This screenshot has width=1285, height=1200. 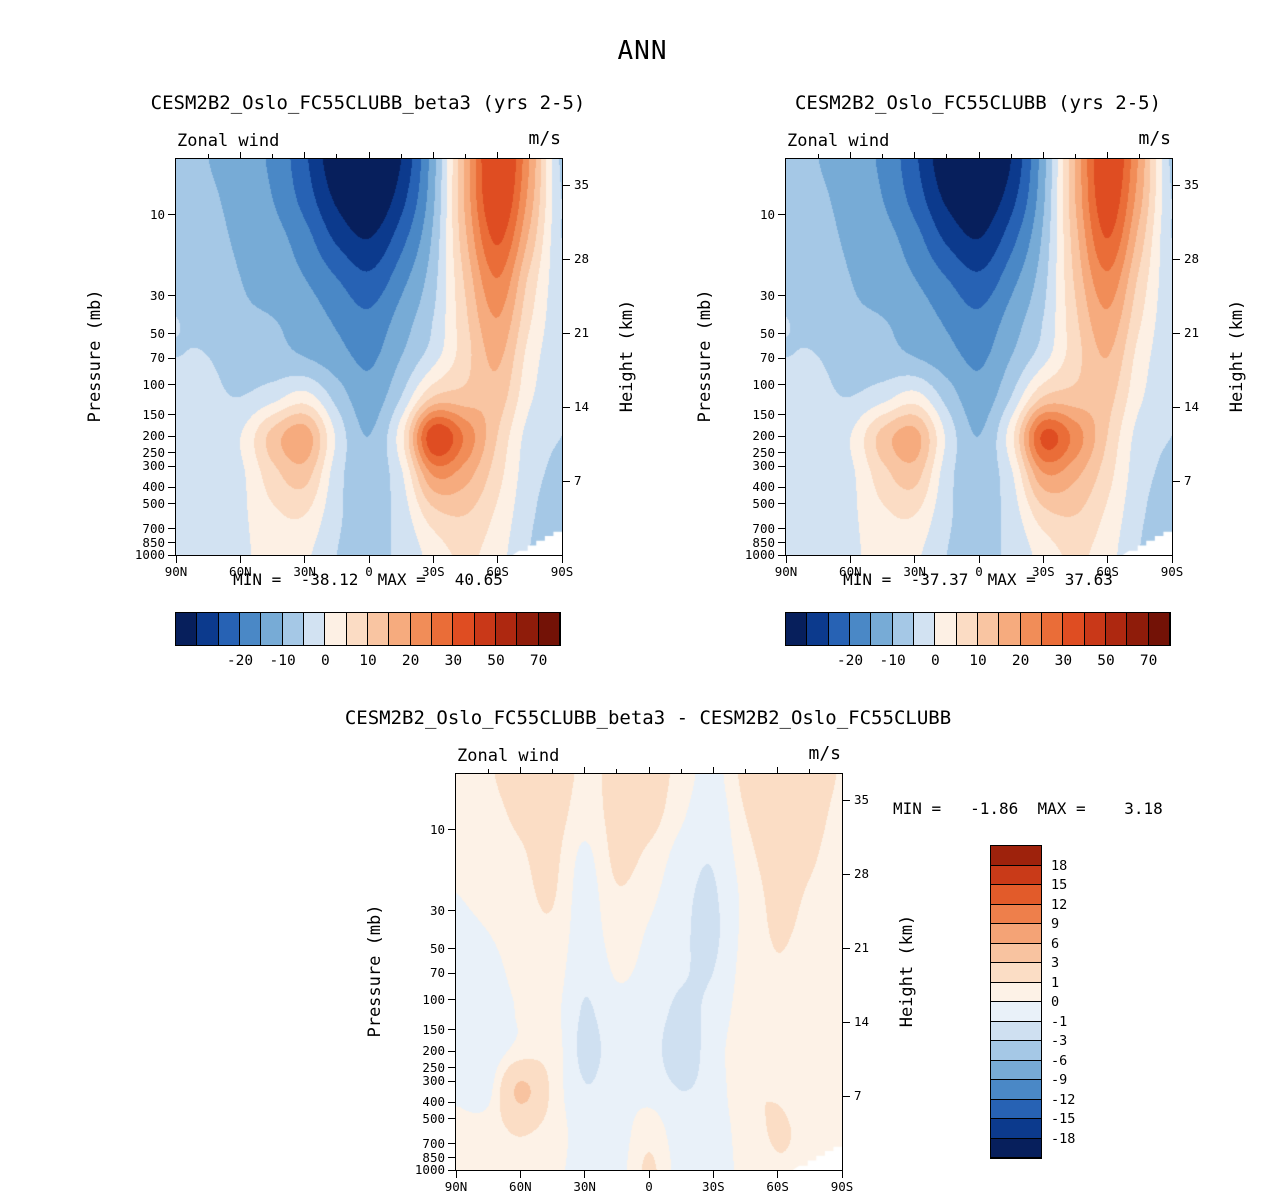 What do you see at coordinates (453, 661) in the screenshot?
I see `colorbar-tick-label: 30` at bounding box center [453, 661].